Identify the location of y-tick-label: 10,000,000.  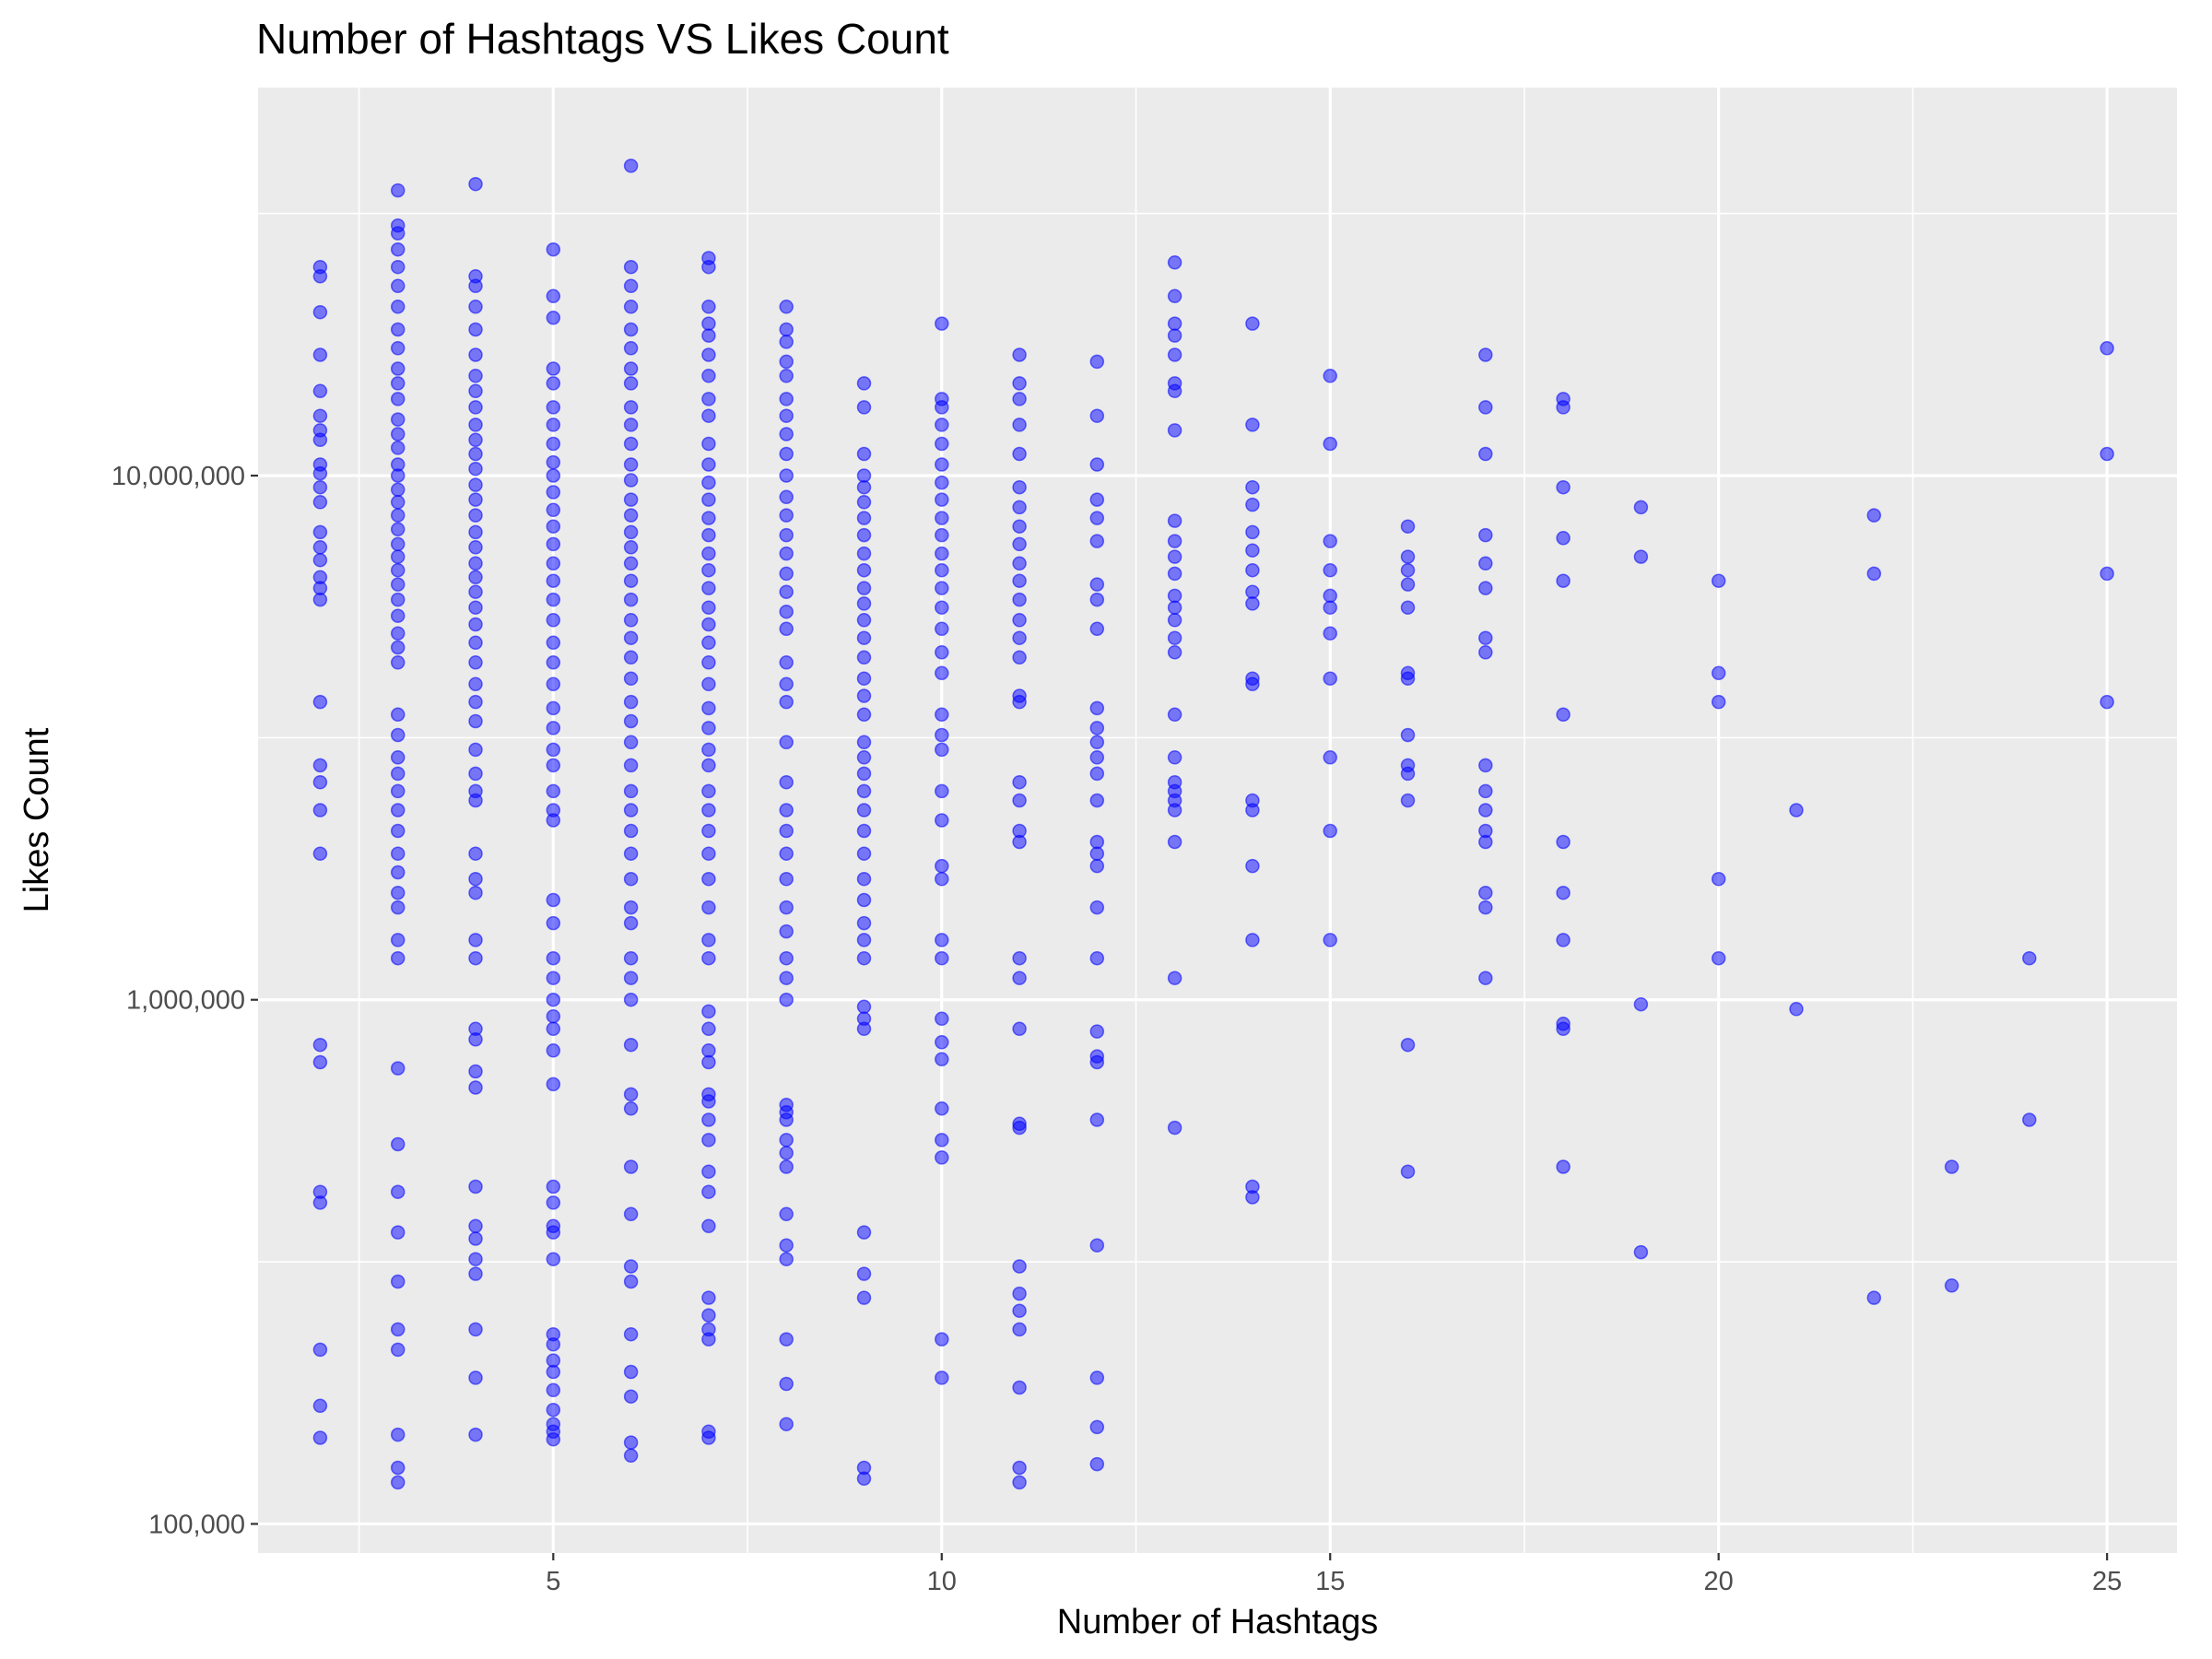
(178, 476).